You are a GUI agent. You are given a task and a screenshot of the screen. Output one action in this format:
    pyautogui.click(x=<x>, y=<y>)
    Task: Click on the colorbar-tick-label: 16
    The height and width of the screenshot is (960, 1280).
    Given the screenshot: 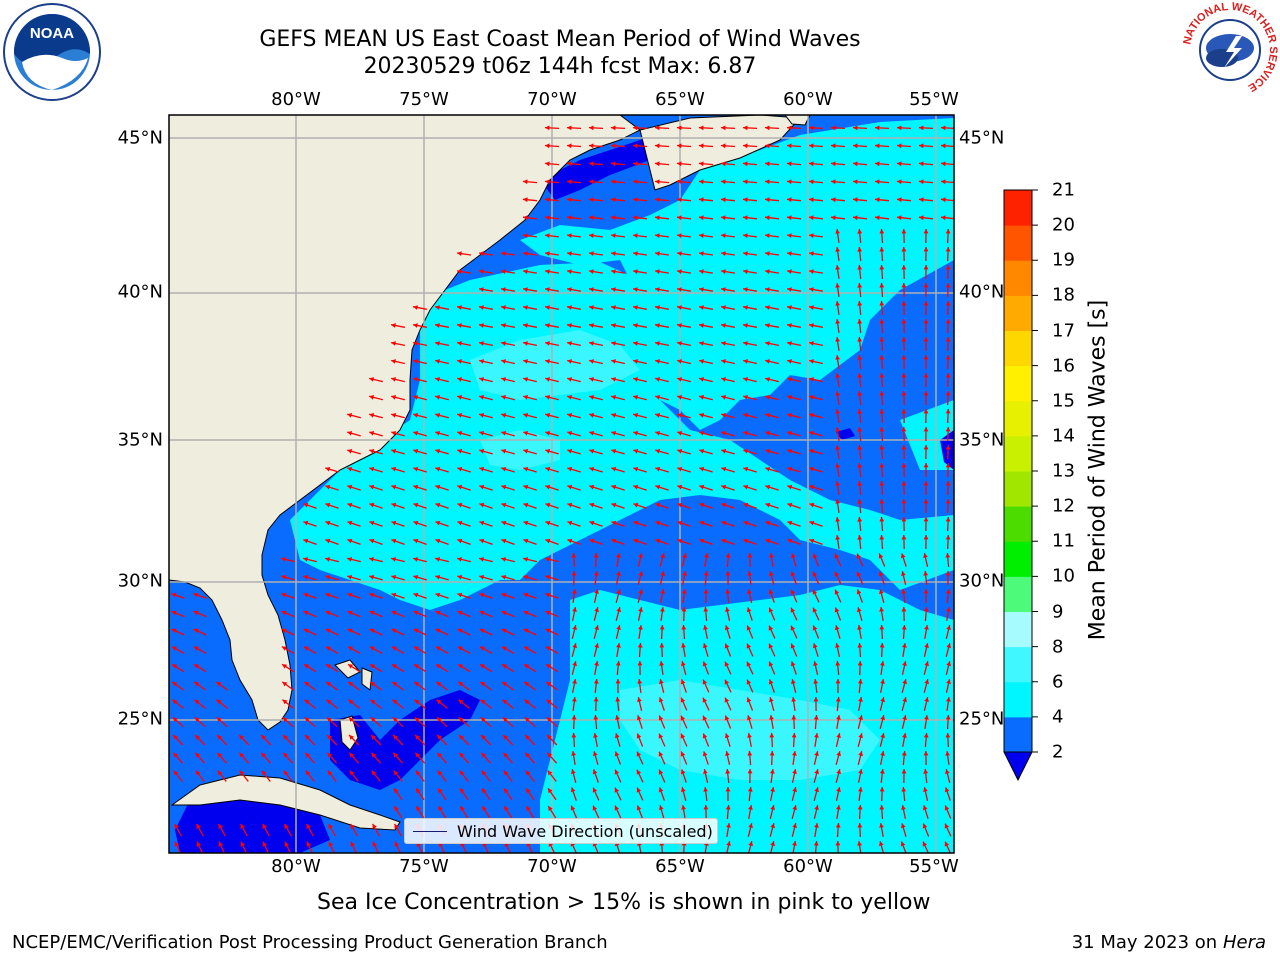 What is the action you would take?
    pyautogui.click(x=1063, y=366)
    